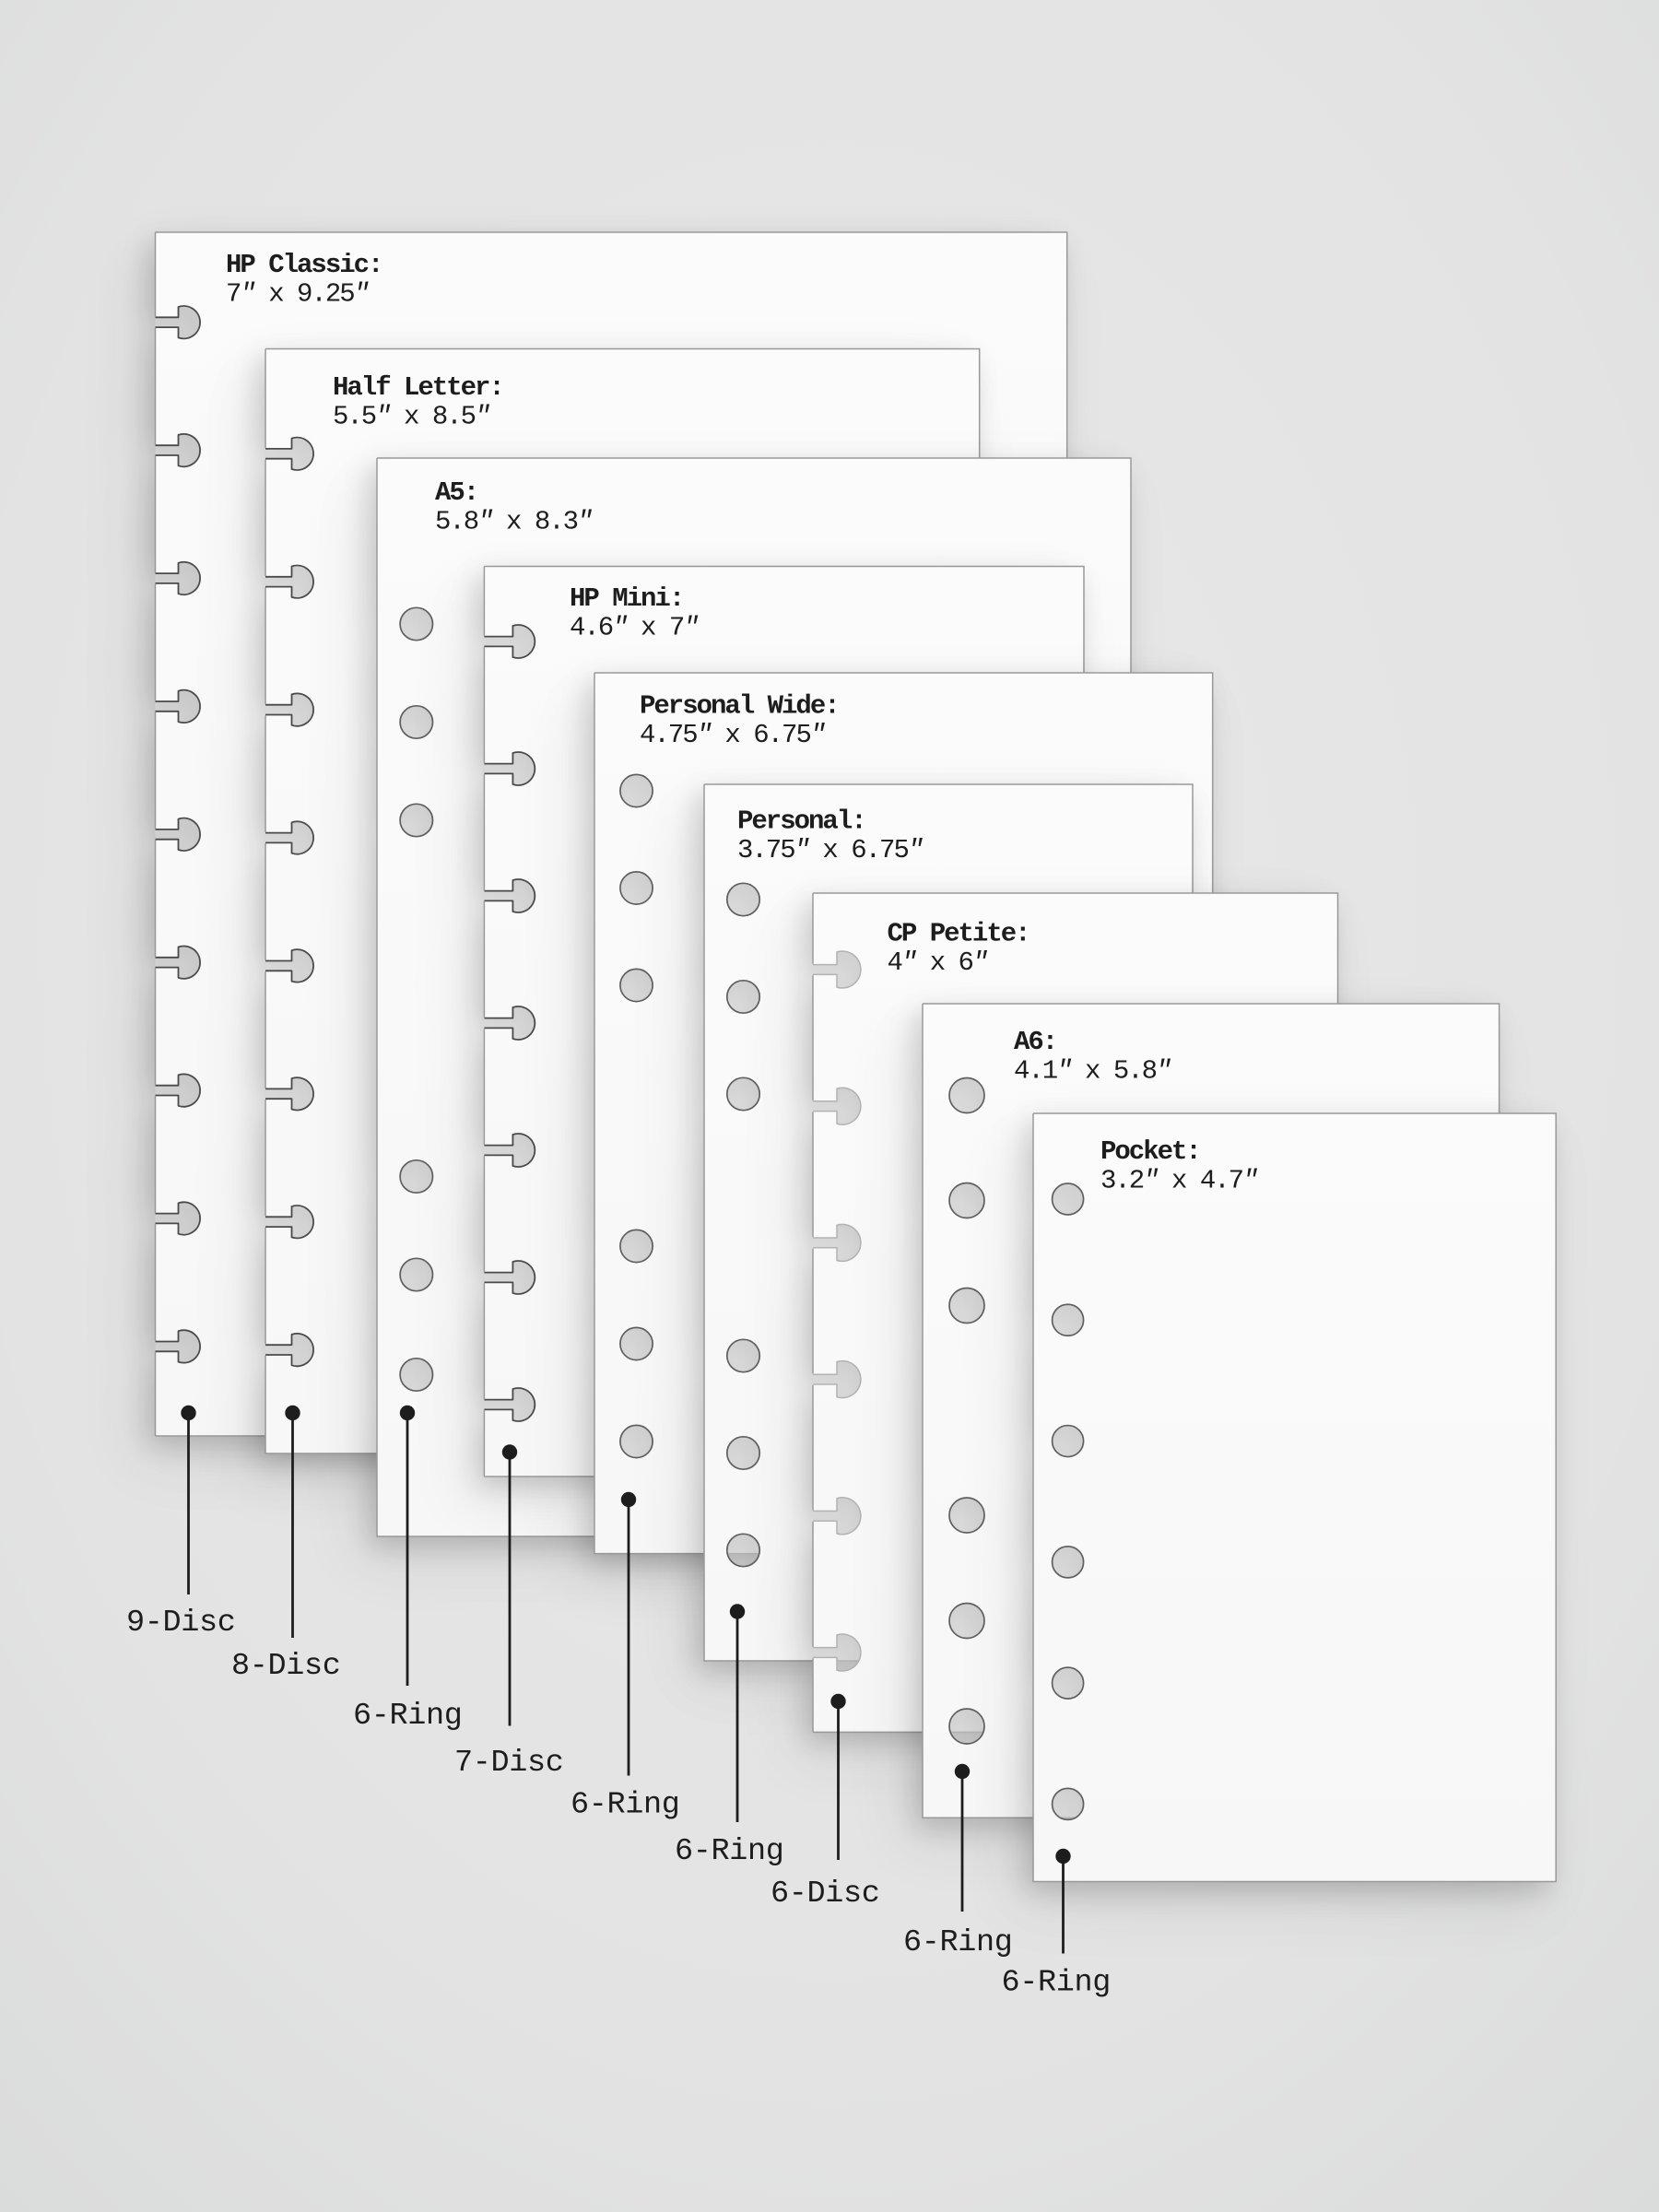 The width and height of the screenshot is (1659, 2212). I want to click on svg-text: 4.6″ x 7″, so click(634, 627).